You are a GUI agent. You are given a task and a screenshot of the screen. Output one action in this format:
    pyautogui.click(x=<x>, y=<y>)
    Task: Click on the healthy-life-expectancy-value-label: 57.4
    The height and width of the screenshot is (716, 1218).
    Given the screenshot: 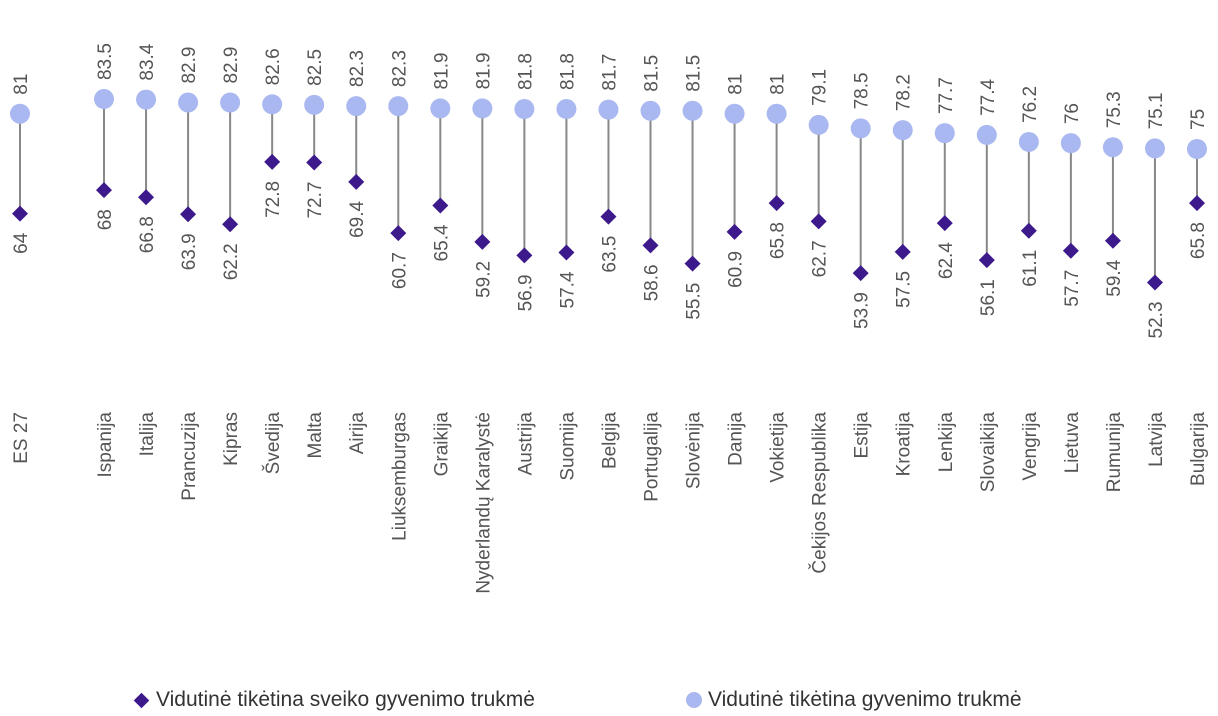 What is the action you would take?
    pyautogui.click(x=567, y=289)
    